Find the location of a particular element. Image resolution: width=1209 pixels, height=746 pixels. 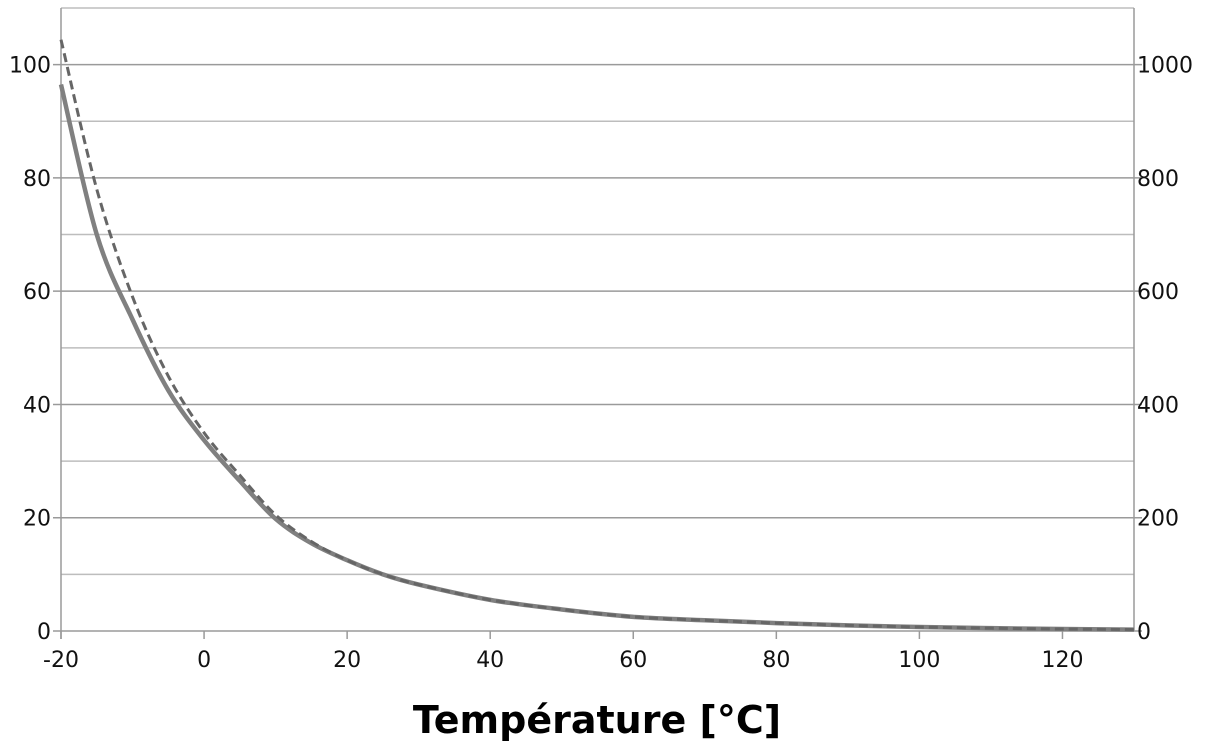

left-y-tick-label: 0 is located at coordinates (44, 632).